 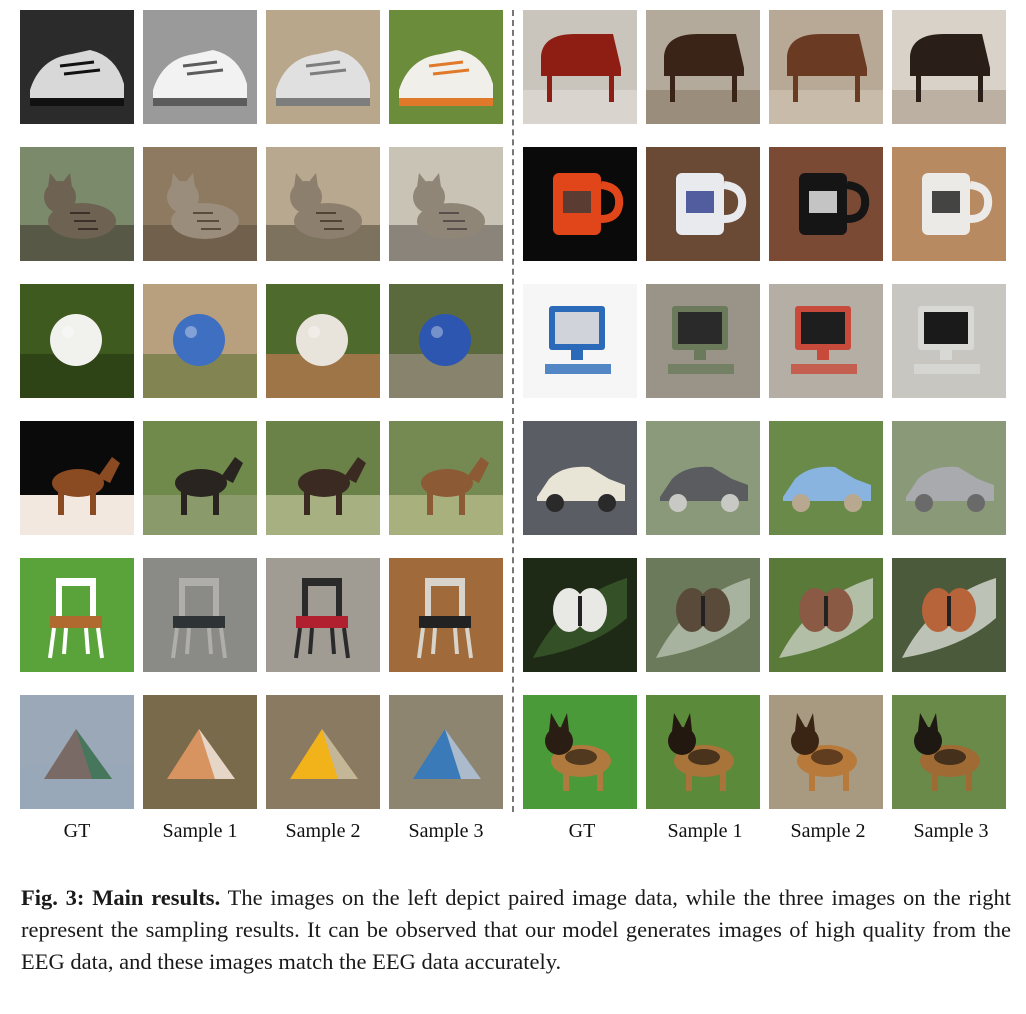 What do you see at coordinates (200, 615) in the screenshot?
I see `left-chair-sample-1-image` at bounding box center [200, 615].